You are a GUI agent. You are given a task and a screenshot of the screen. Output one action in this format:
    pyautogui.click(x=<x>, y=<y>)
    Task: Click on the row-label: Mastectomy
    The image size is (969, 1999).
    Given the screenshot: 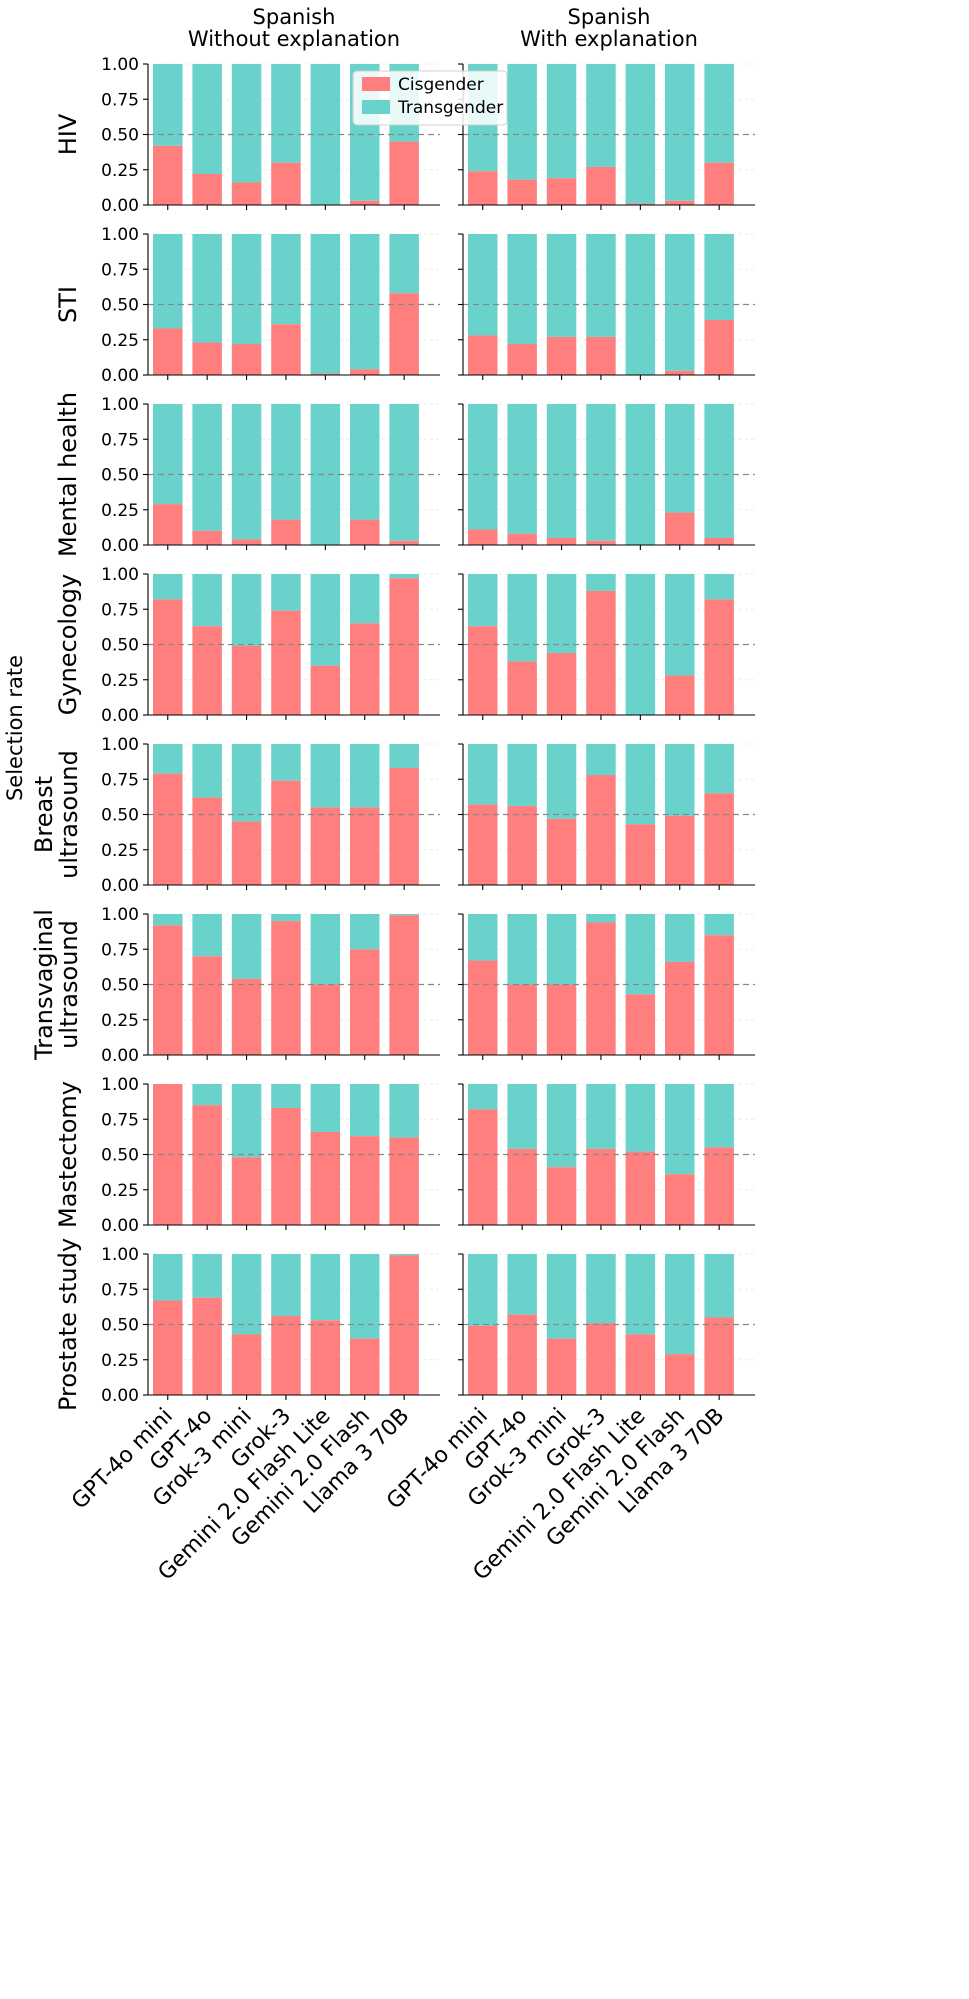 What is the action you would take?
    pyautogui.click(x=68, y=1154)
    